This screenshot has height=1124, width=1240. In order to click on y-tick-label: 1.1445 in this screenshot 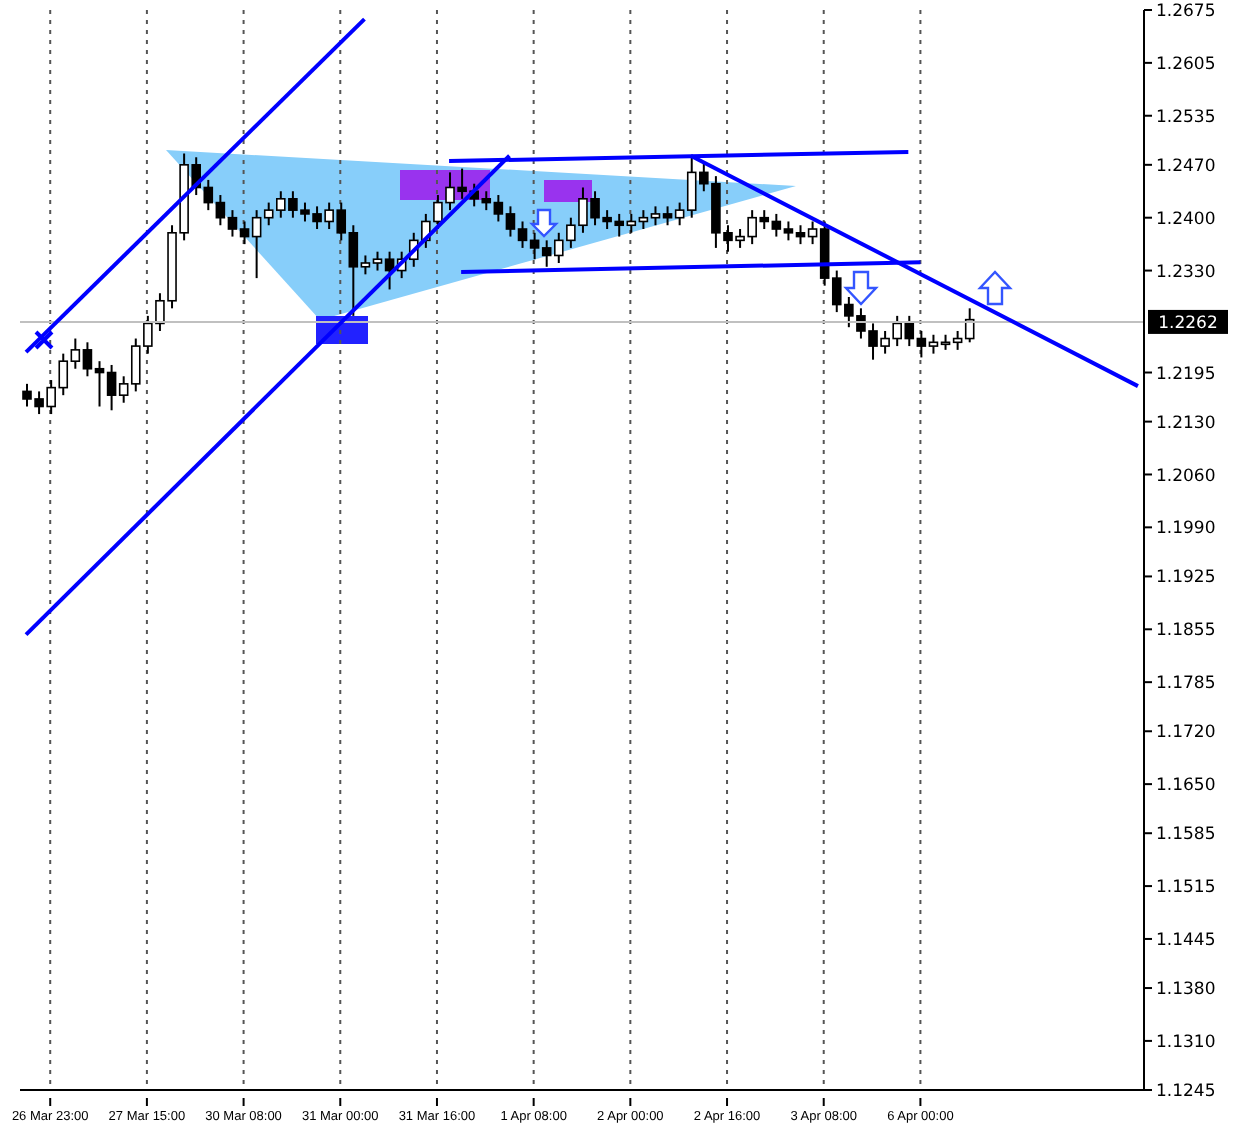, I will do `click(1186, 940)`.